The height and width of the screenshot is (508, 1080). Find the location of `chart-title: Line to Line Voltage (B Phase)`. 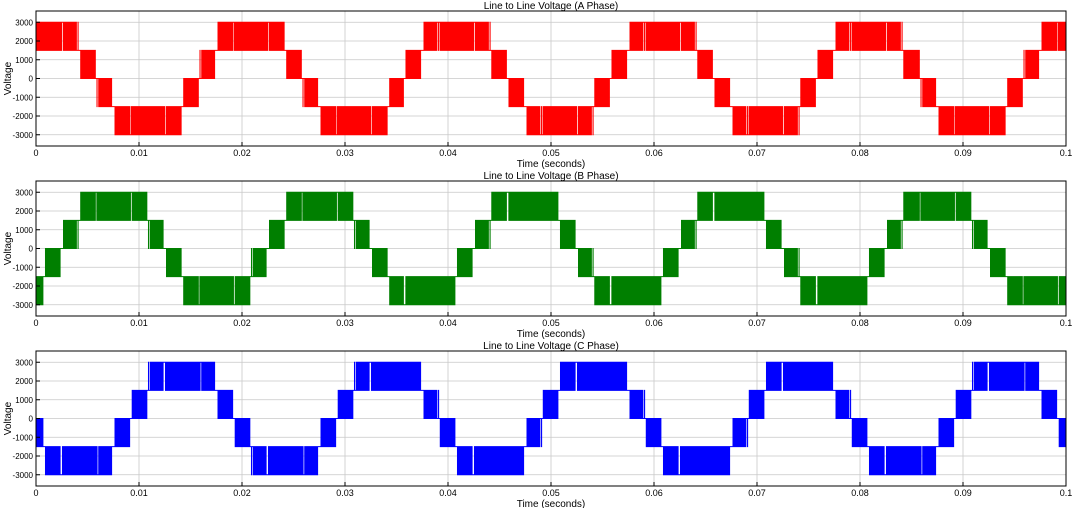

chart-title: Line to Line Voltage (B Phase) is located at coordinates (550, 176).